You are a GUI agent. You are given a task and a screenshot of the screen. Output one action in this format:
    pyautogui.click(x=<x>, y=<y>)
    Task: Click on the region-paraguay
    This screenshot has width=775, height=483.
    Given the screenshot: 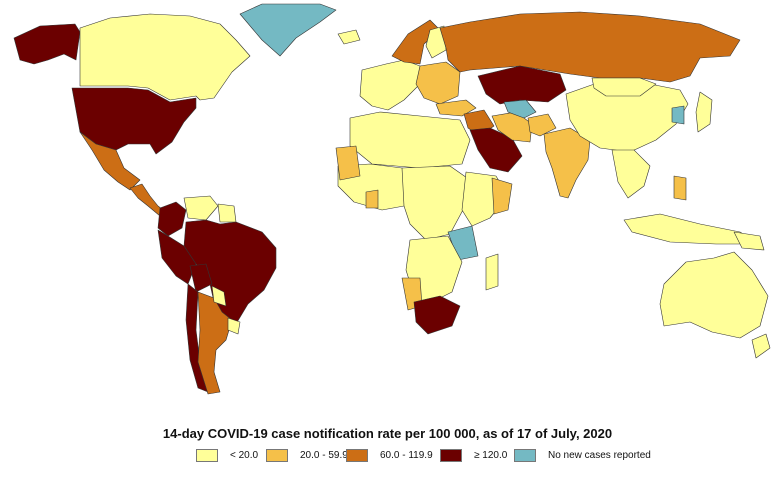 What is the action you would take?
    pyautogui.click(x=219, y=296)
    